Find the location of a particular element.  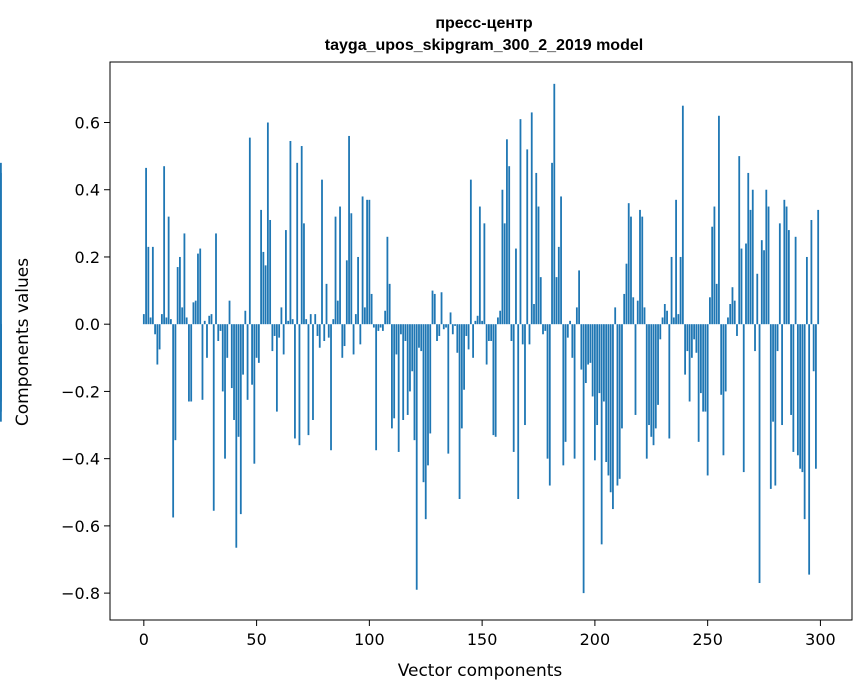

x-tick-label: 0 is located at coordinates (144, 639).